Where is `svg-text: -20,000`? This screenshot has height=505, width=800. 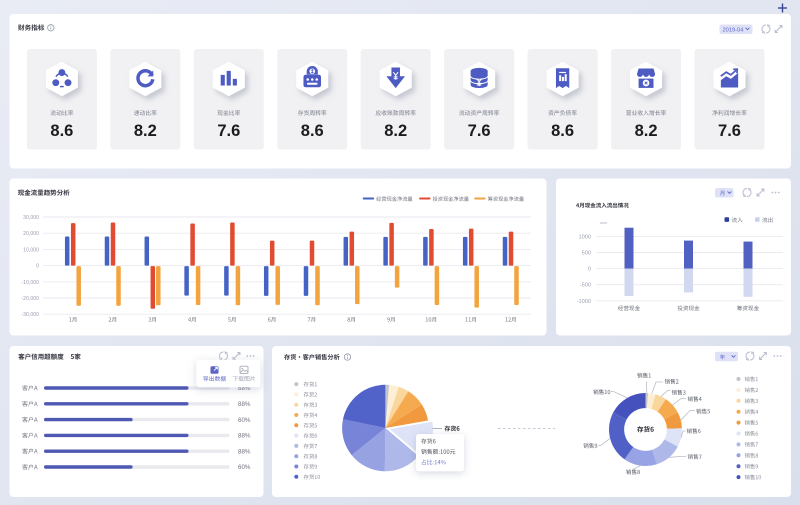
svg-text: -20,000 is located at coordinates (30, 299).